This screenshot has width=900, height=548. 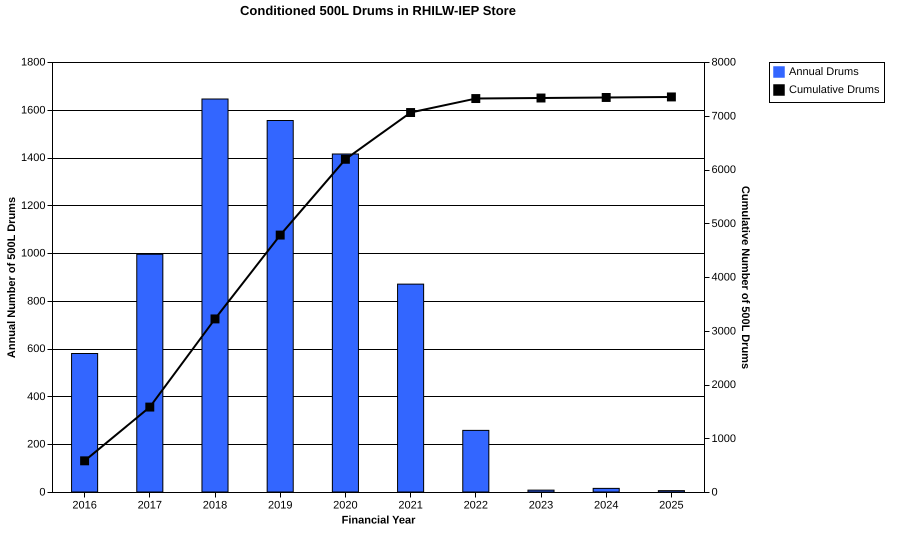 What do you see at coordinates (84, 506) in the screenshot?
I see `x-tick-label: 2016` at bounding box center [84, 506].